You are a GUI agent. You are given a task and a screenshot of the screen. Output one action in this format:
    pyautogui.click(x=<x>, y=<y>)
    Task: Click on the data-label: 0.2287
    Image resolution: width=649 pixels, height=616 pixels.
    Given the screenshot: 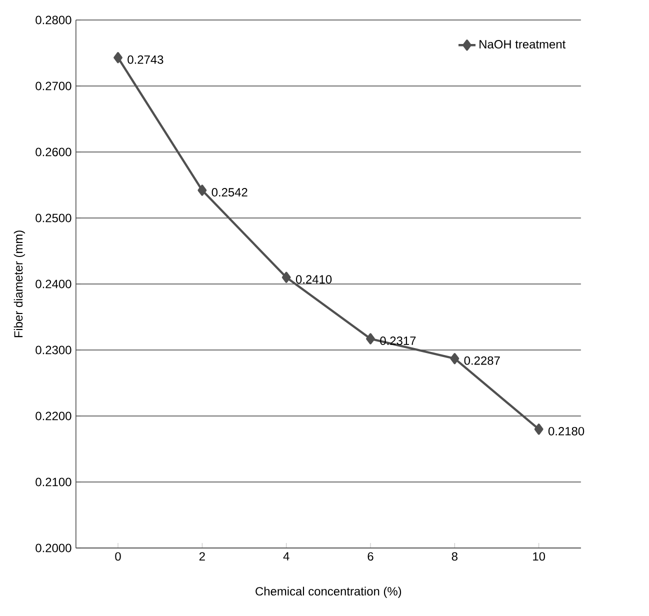 What is the action you would take?
    pyautogui.click(x=482, y=360)
    